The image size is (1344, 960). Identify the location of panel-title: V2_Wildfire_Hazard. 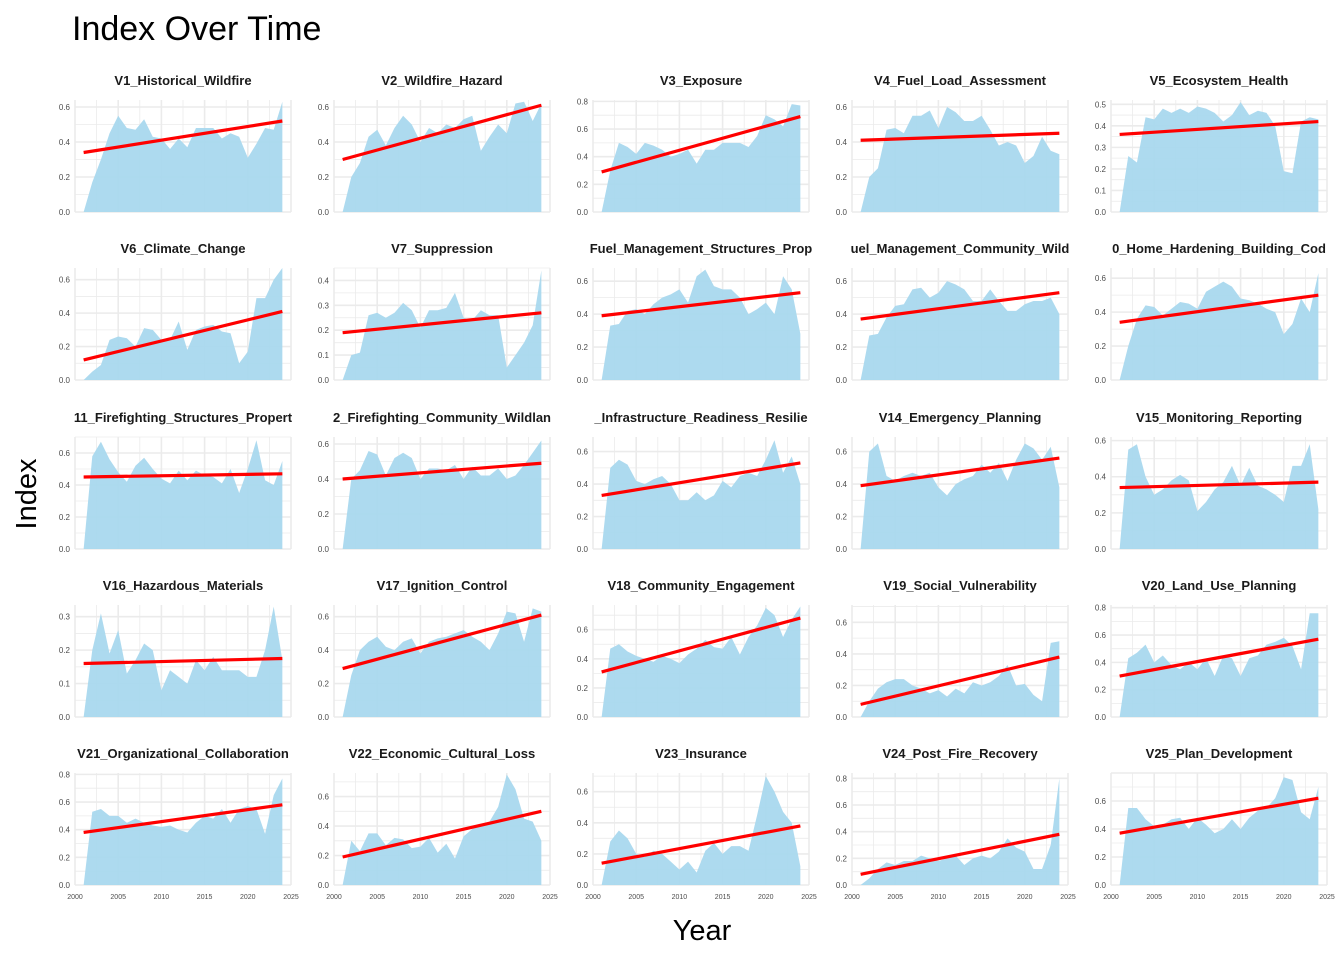
(441, 80).